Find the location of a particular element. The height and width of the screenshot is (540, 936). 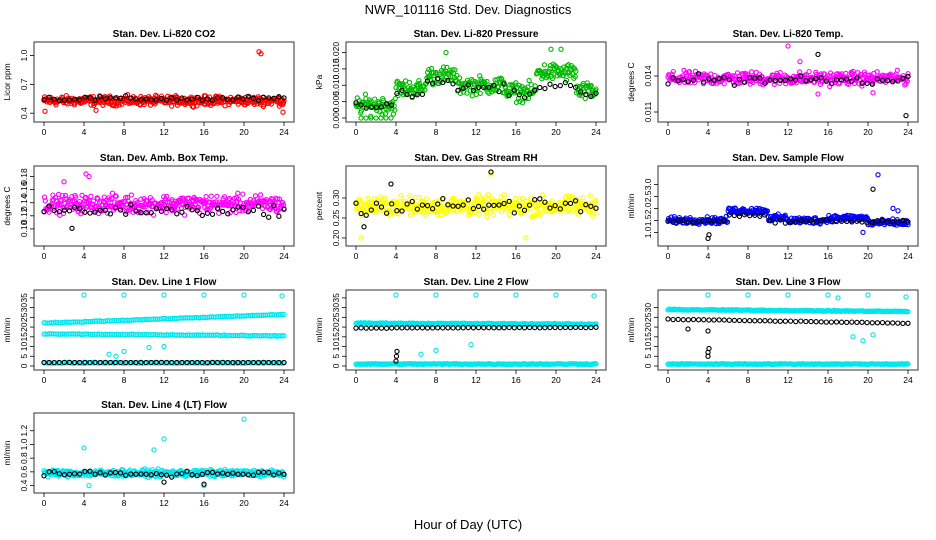

y-tick-label: 0.12 is located at coordinates (24, 215).